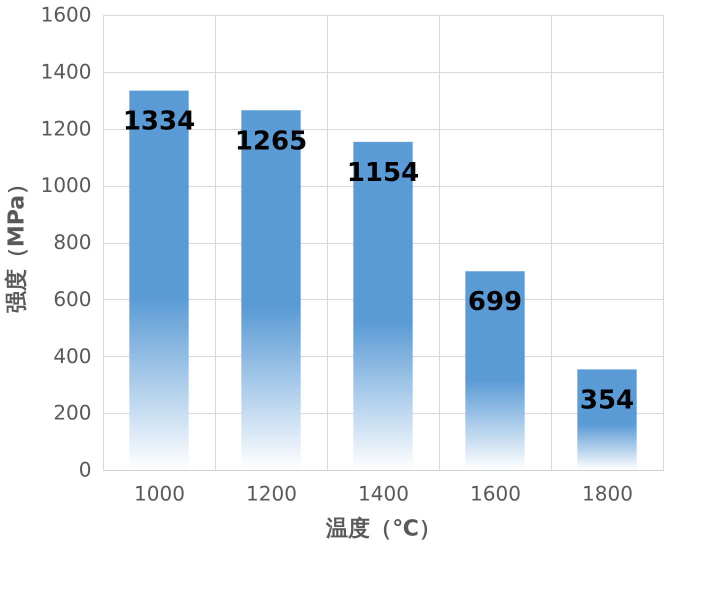  What do you see at coordinates (72, 298) in the screenshot?
I see `y-tick-label: 600` at bounding box center [72, 298].